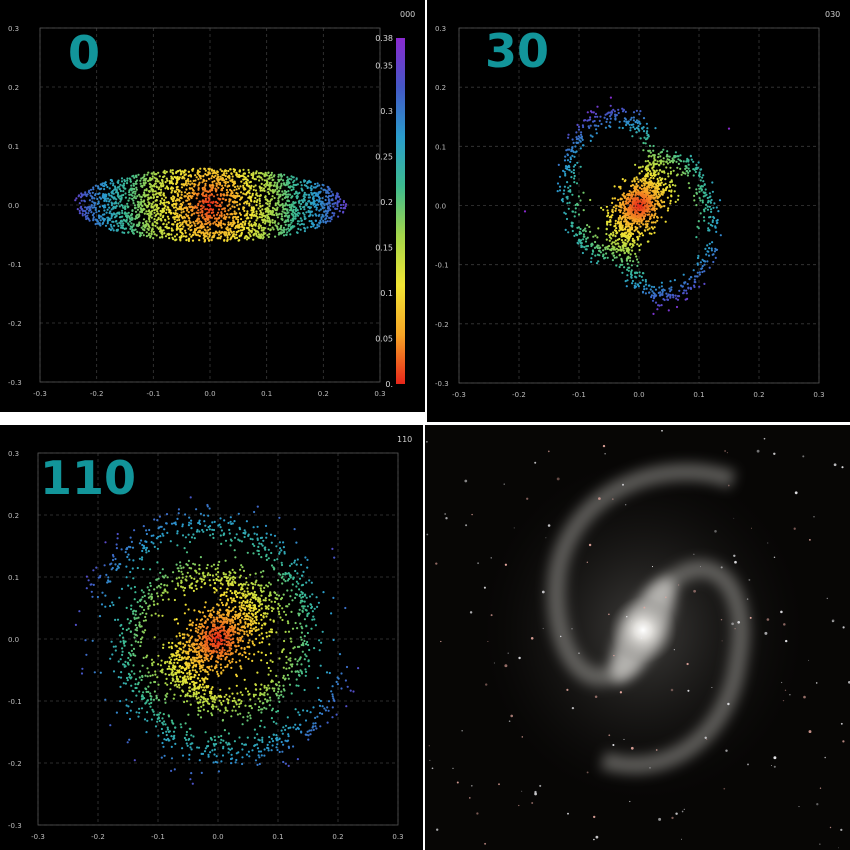 The width and height of the screenshot is (850, 850). I want to click on y-tick-label: 0.3, so click(13, 454).